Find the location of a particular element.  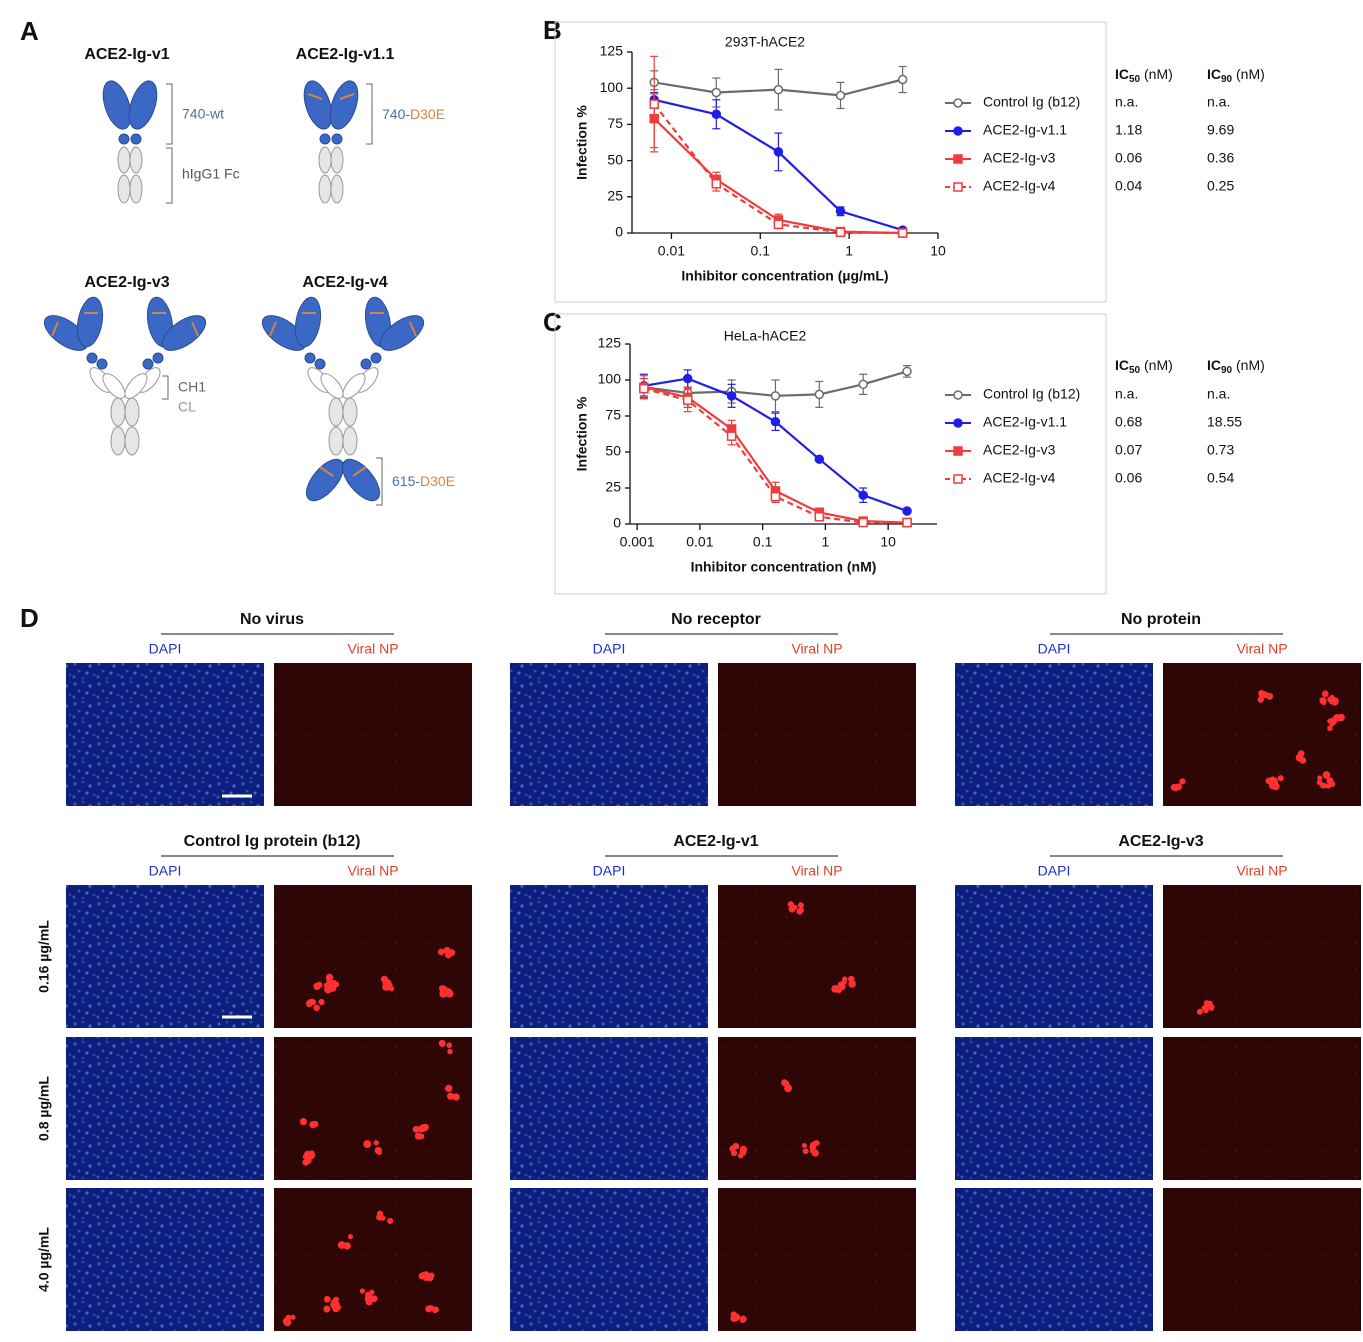

x-tick-label: 0.1 is located at coordinates (761, 251).